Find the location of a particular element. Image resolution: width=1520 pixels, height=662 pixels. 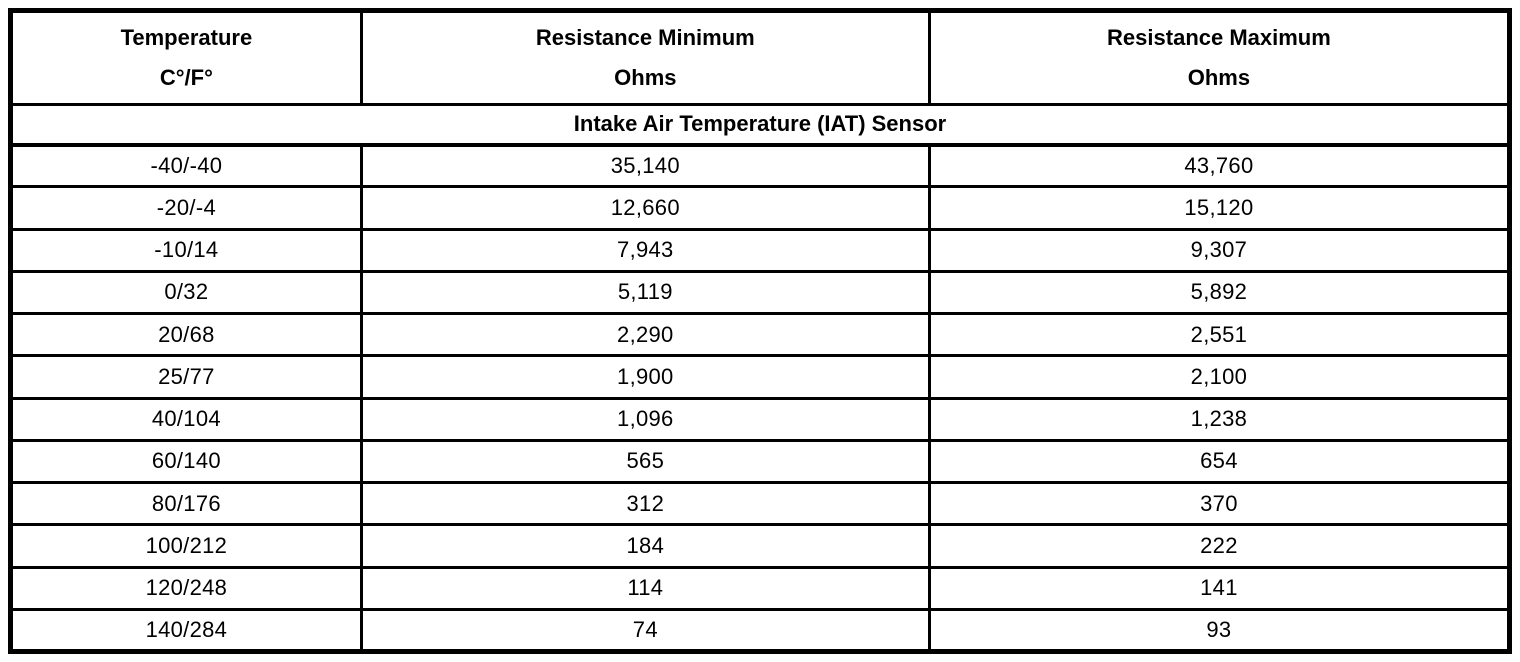

cell-resistance-maximum: 141 is located at coordinates (1219, 588).